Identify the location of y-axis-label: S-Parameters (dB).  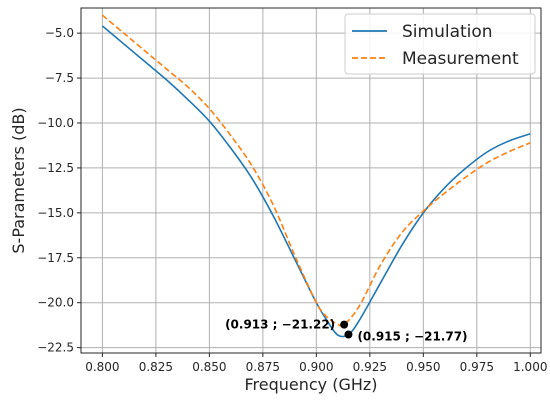
(18, 180).